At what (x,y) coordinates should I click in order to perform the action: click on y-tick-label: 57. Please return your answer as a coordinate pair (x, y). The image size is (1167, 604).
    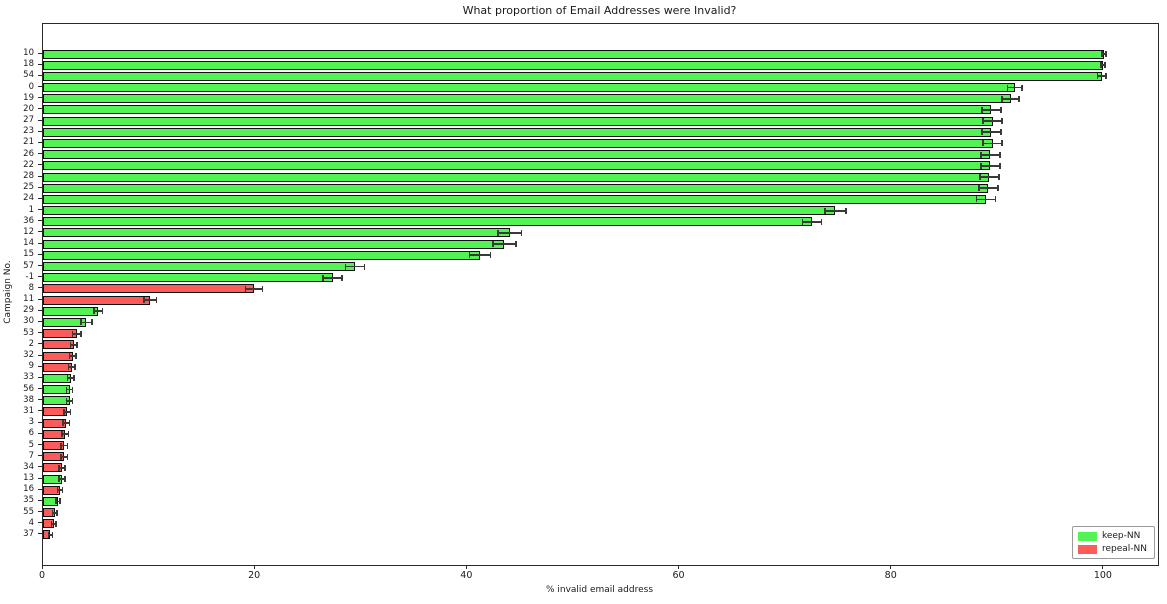
    Looking at the image, I should click on (28, 265).